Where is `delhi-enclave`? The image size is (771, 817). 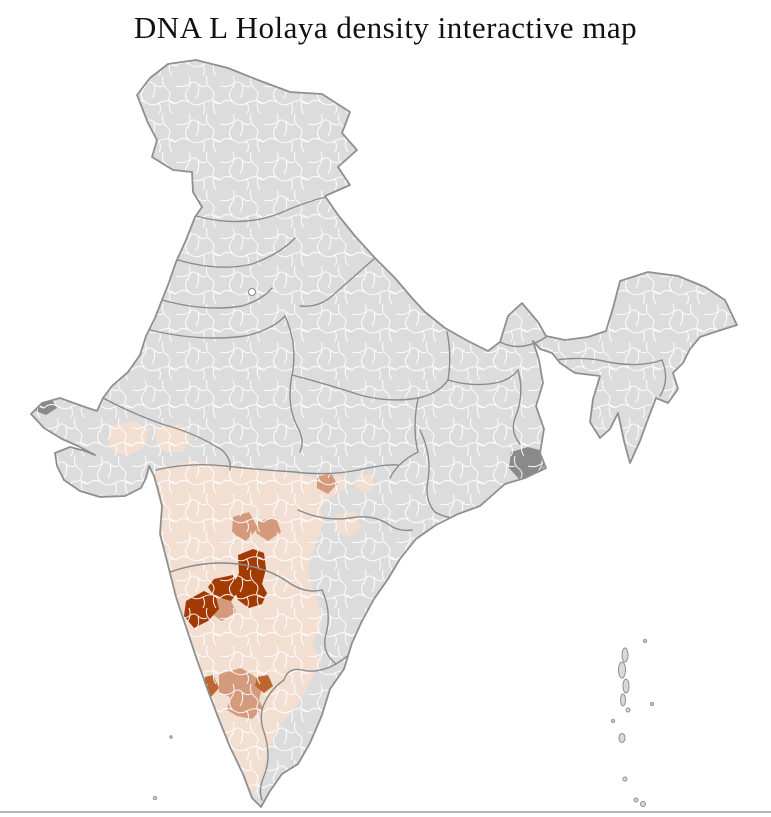 delhi-enclave is located at coordinates (252, 292).